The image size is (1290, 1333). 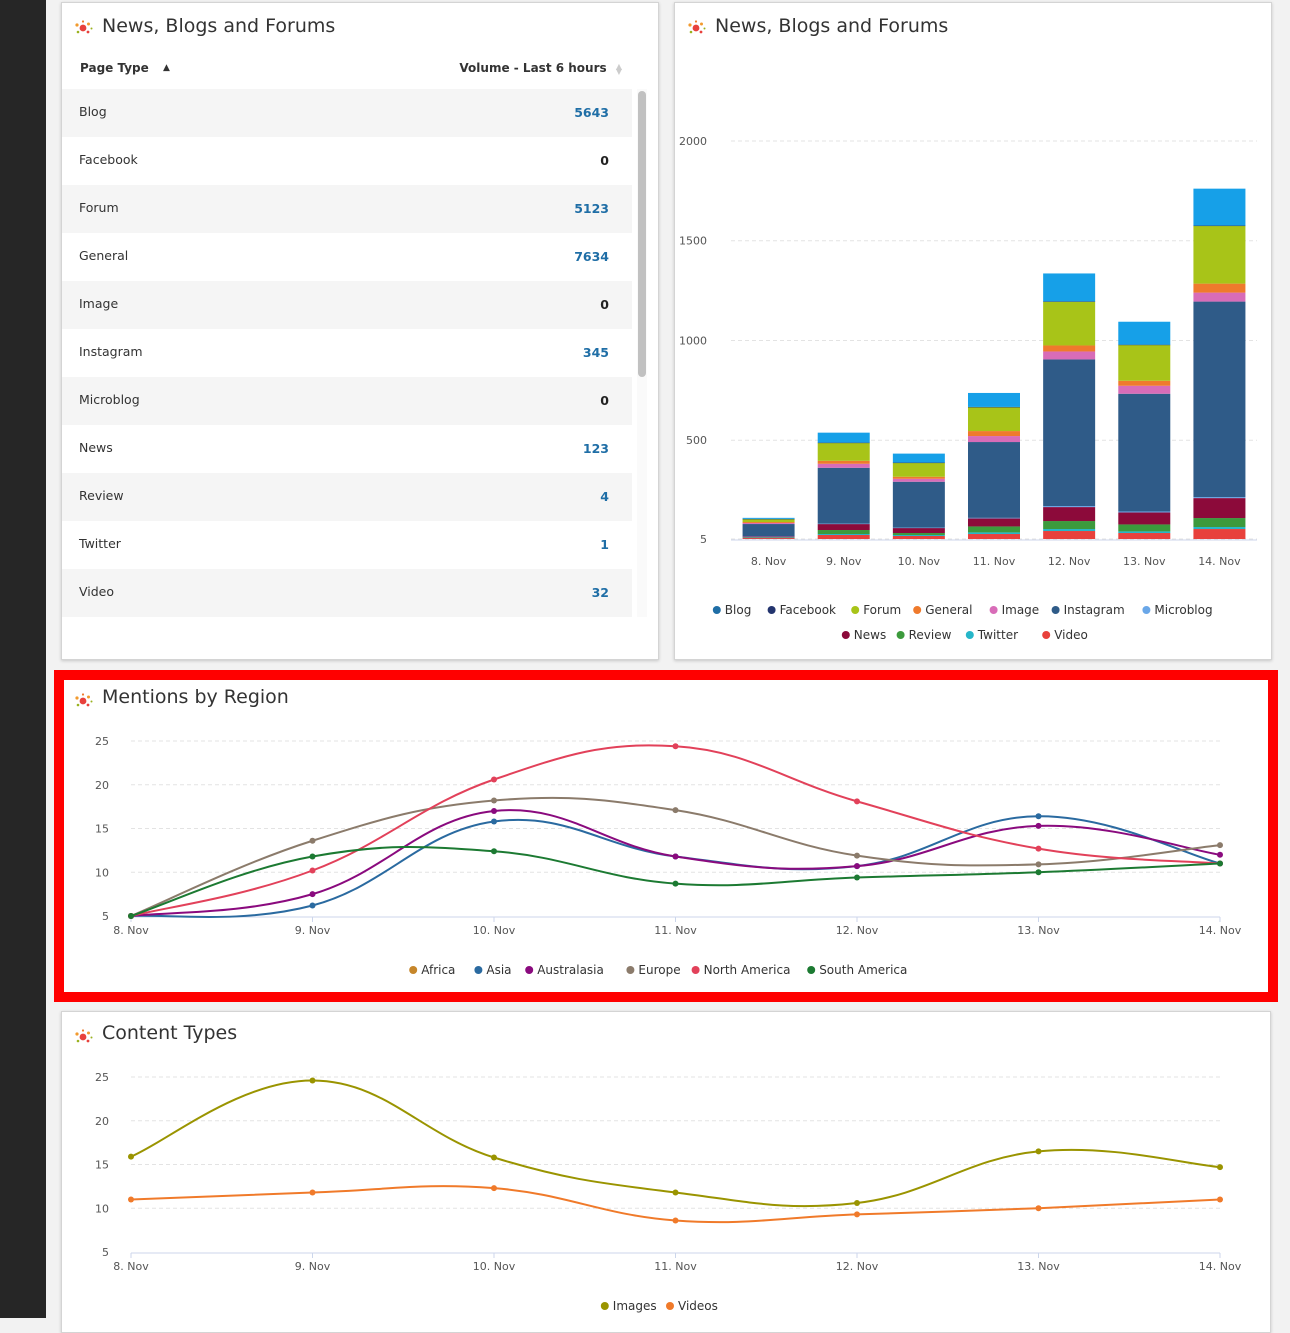 What do you see at coordinates (738, 610) in the screenshot?
I see `legend-item-blog: Blog` at bounding box center [738, 610].